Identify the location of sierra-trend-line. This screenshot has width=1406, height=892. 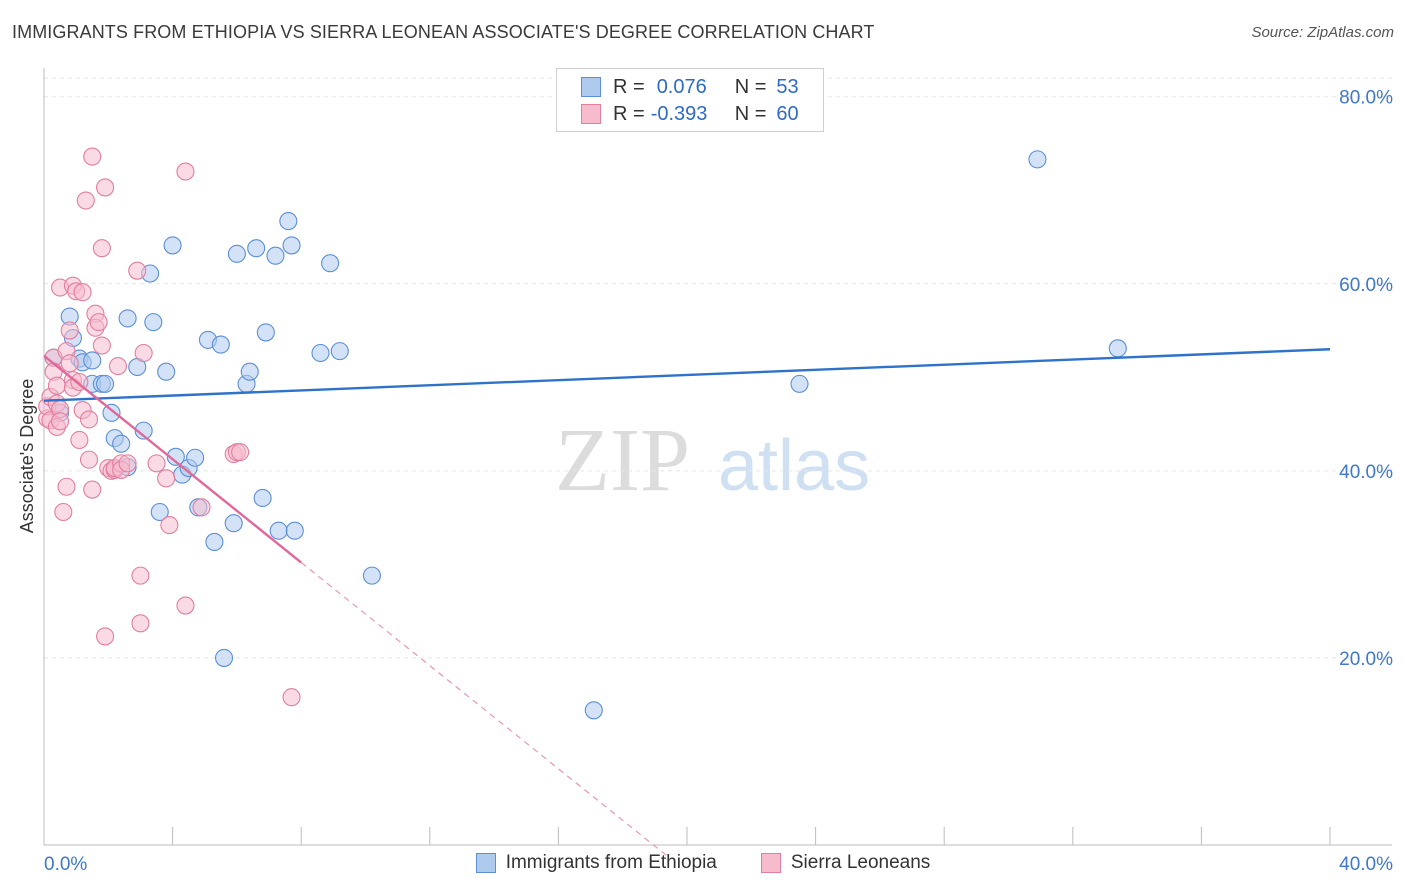
(172, 459).